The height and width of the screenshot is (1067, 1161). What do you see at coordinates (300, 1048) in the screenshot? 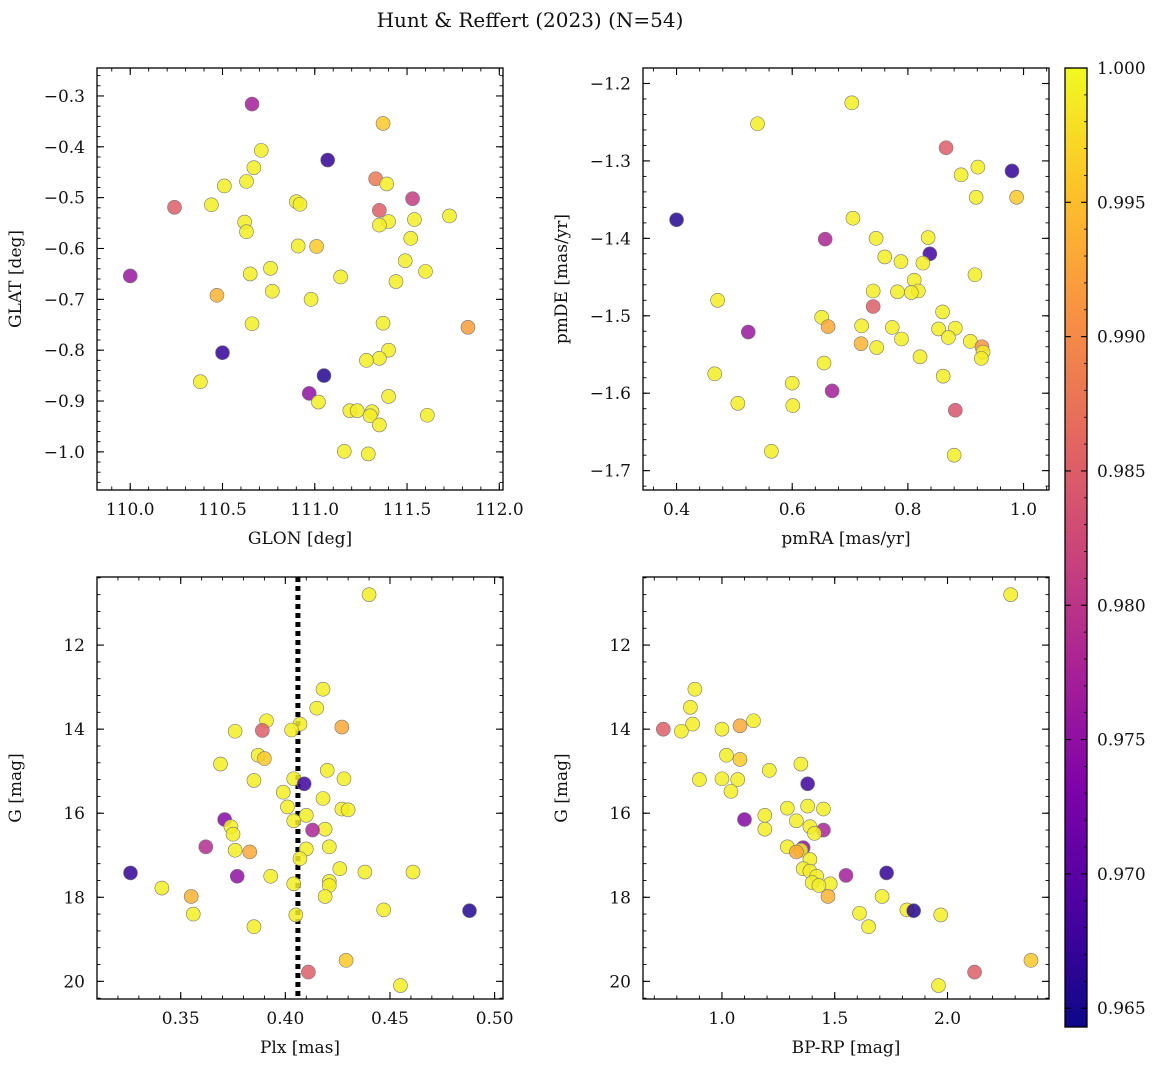
I see `x-axis-label: Plx [mas]` at bounding box center [300, 1048].